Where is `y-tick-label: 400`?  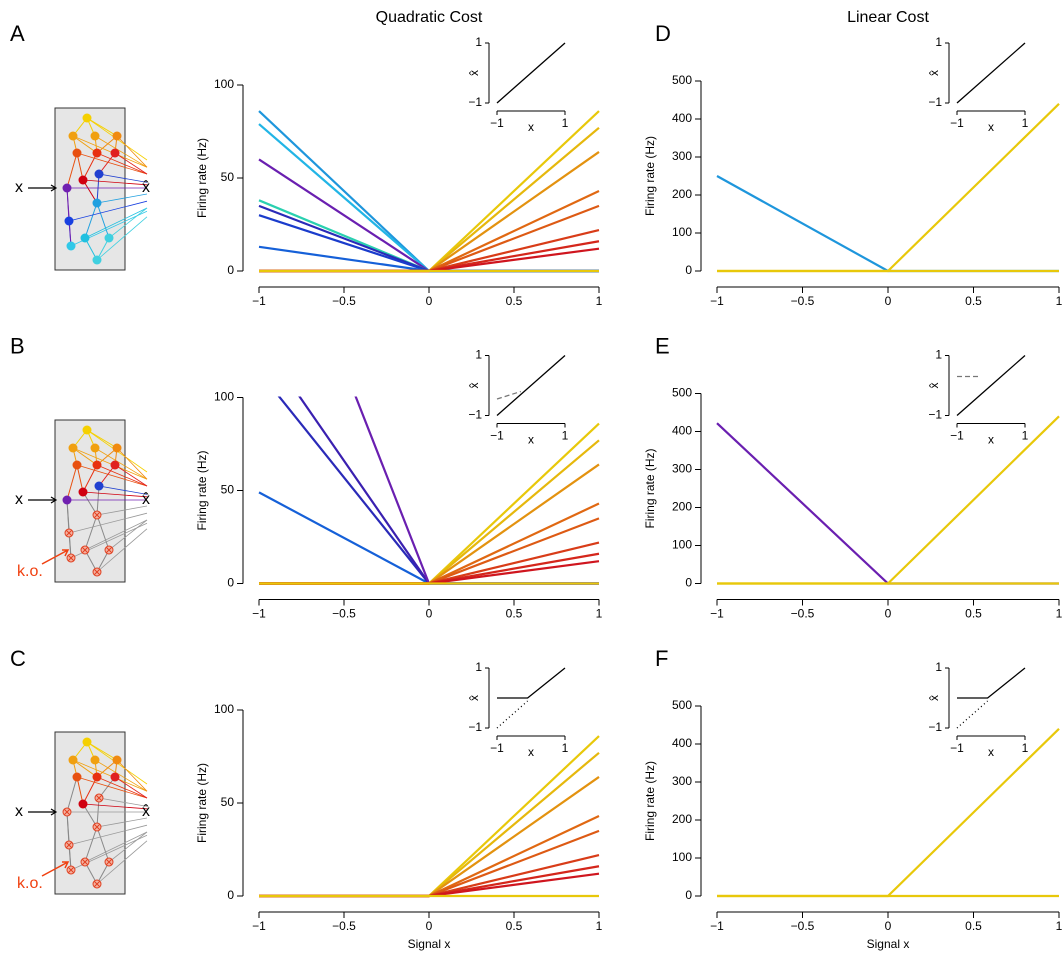 y-tick-label: 400 is located at coordinates (682, 743).